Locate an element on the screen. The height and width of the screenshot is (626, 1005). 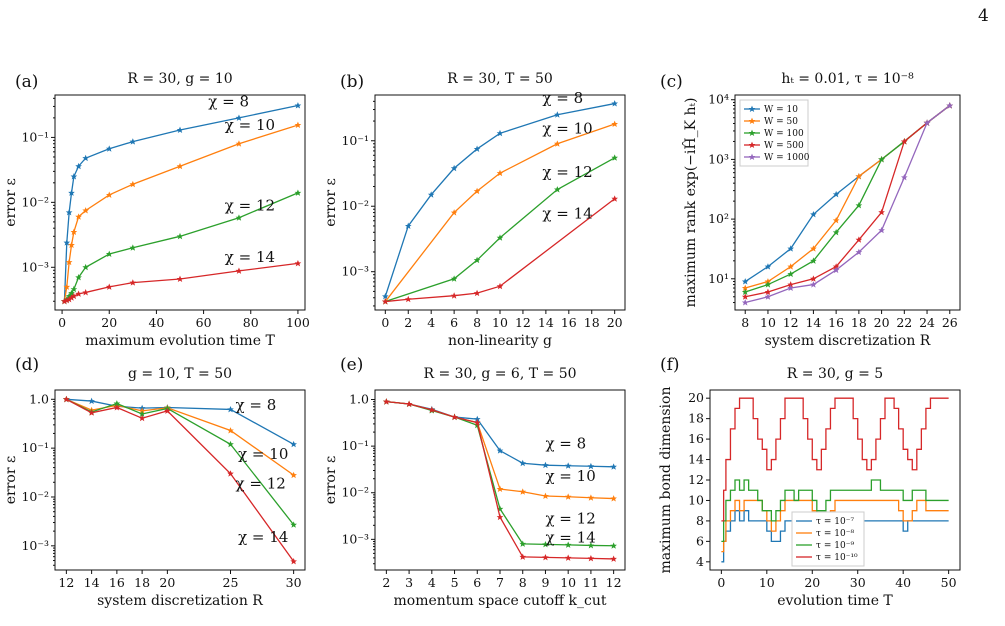
series-χ = 14 is located at coordinates (181, 282).